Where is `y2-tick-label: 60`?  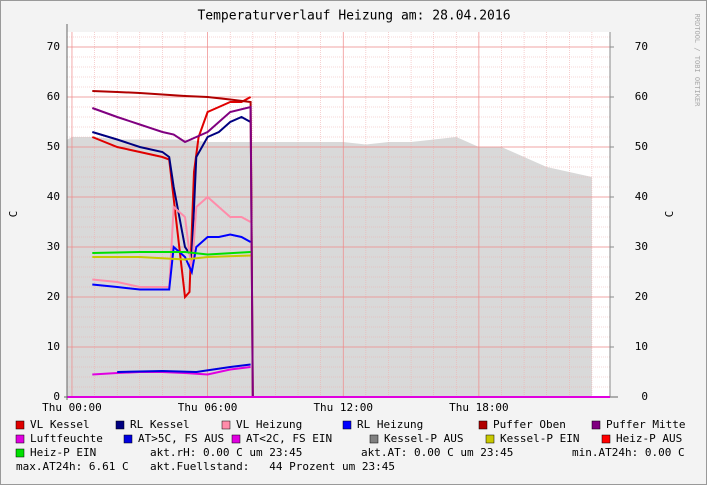 y2-tick-label: 60 is located at coordinates (641, 96).